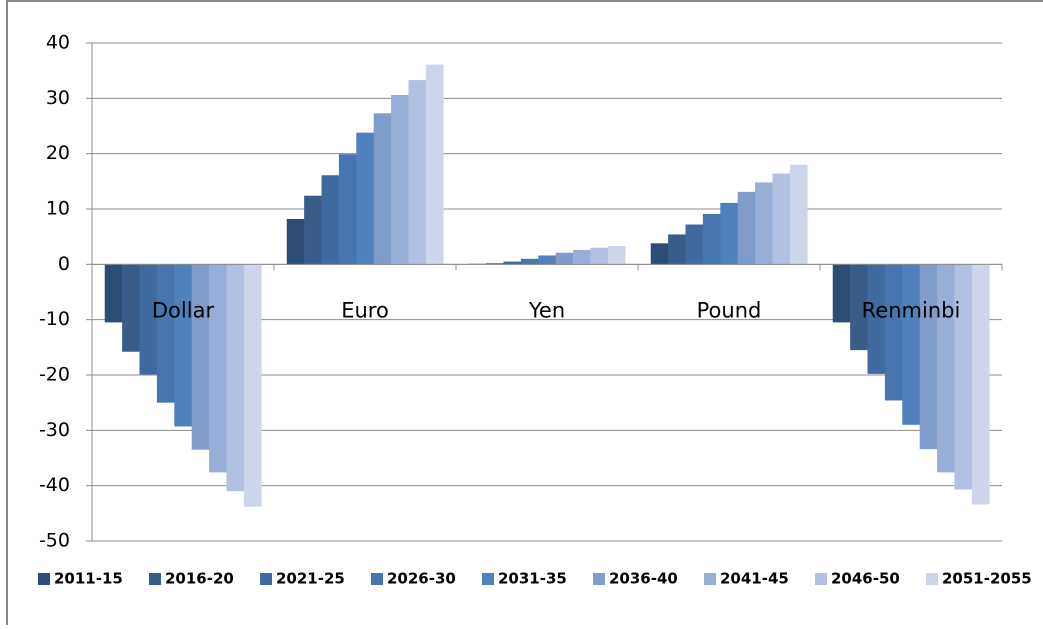 Image resolution: width=1043 pixels, height=629 pixels. I want to click on x-tick-label: Pound, so click(729, 310).